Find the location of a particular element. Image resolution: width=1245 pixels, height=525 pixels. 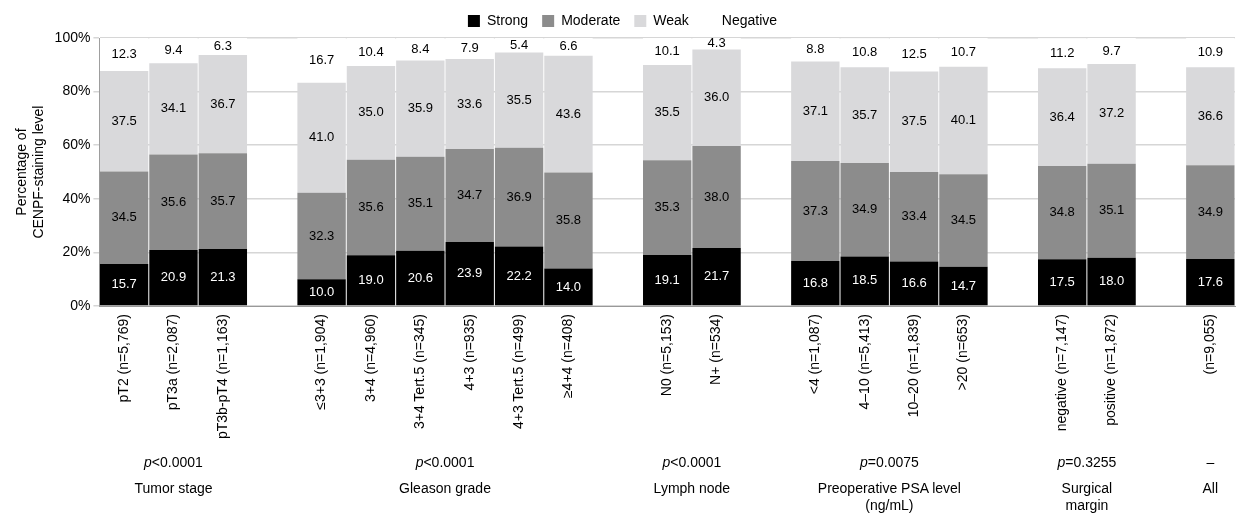

x-tick-label: pT2 (n=5,769) is located at coordinates (122, 358).